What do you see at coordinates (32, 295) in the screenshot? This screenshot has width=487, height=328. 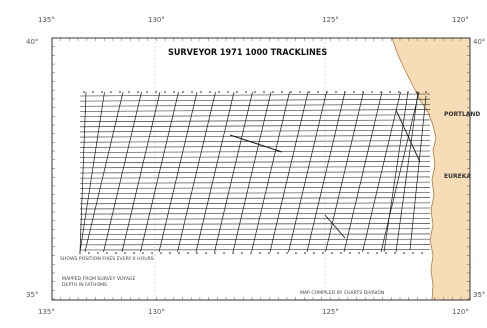 I see `left-label-2: 35°` at bounding box center [32, 295].